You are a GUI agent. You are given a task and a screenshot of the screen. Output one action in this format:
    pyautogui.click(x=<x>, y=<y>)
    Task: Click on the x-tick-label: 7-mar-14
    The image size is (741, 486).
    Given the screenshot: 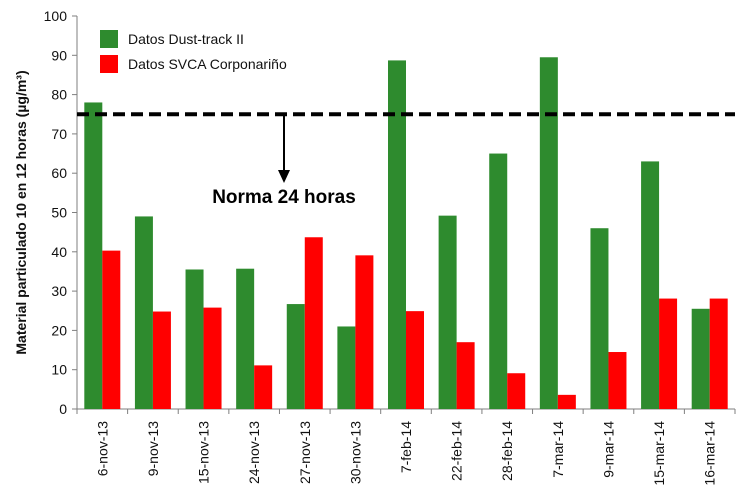 What is the action you would take?
    pyautogui.click(x=558, y=449)
    